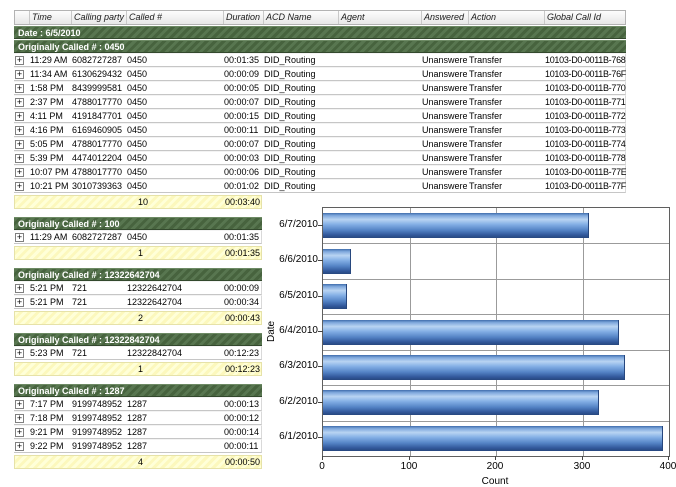  What do you see at coordinates (506, 17) in the screenshot?
I see `column-header-action: Action` at bounding box center [506, 17].